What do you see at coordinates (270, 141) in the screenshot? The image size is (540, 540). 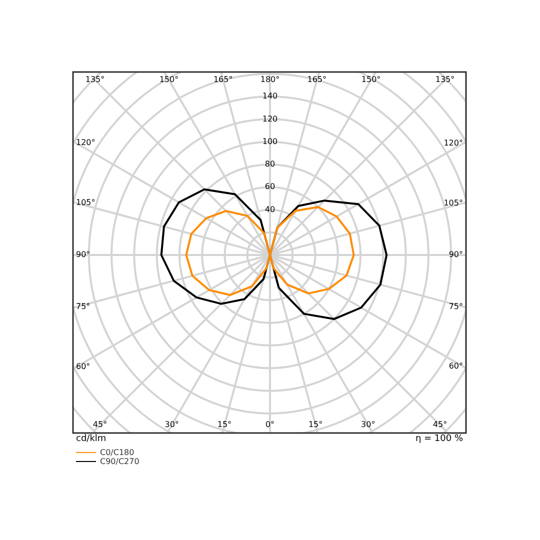 I see `y-tick-label: 100` at bounding box center [270, 141].